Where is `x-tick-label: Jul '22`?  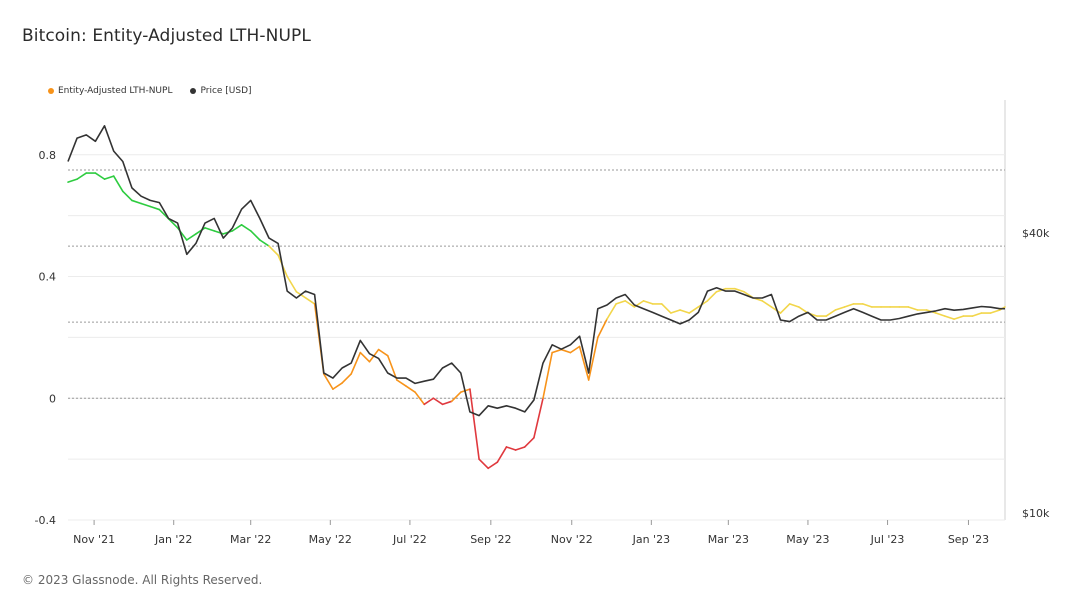
x-tick-label: Jul '22 is located at coordinates (409, 539).